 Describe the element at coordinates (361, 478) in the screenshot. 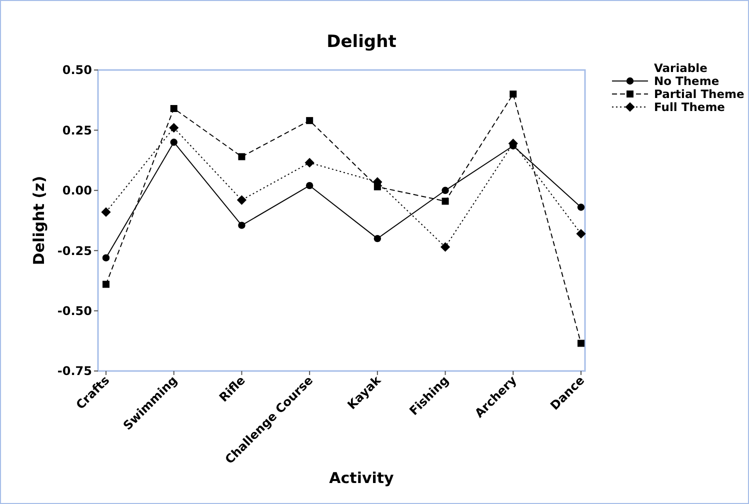

I see `x-axis-title: Activity` at that location.